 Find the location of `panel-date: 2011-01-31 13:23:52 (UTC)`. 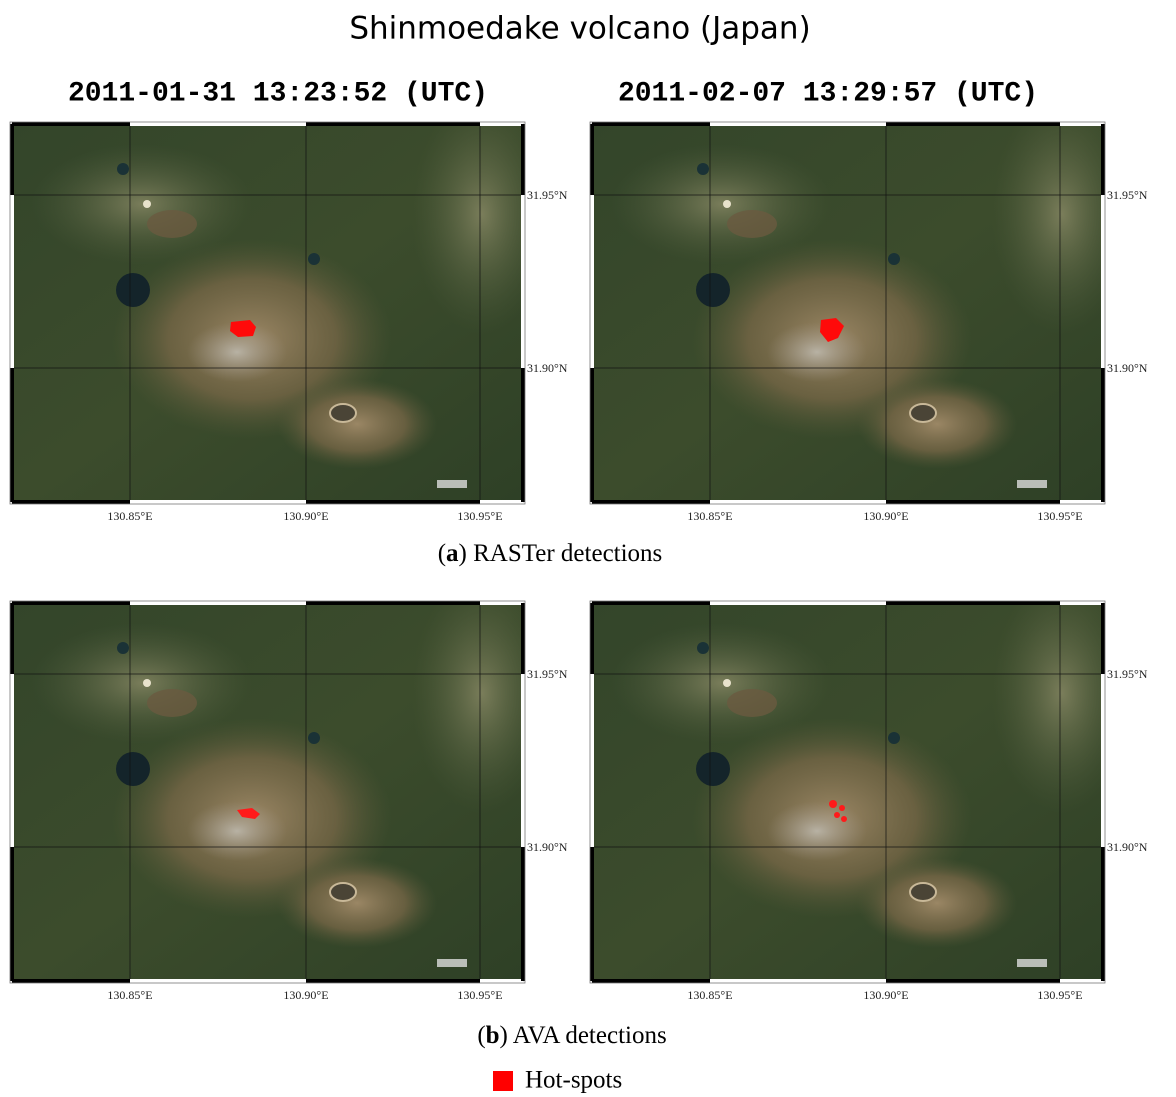

panel-date: 2011-01-31 13:23:52 (UTC) is located at coordinates (278, 93).